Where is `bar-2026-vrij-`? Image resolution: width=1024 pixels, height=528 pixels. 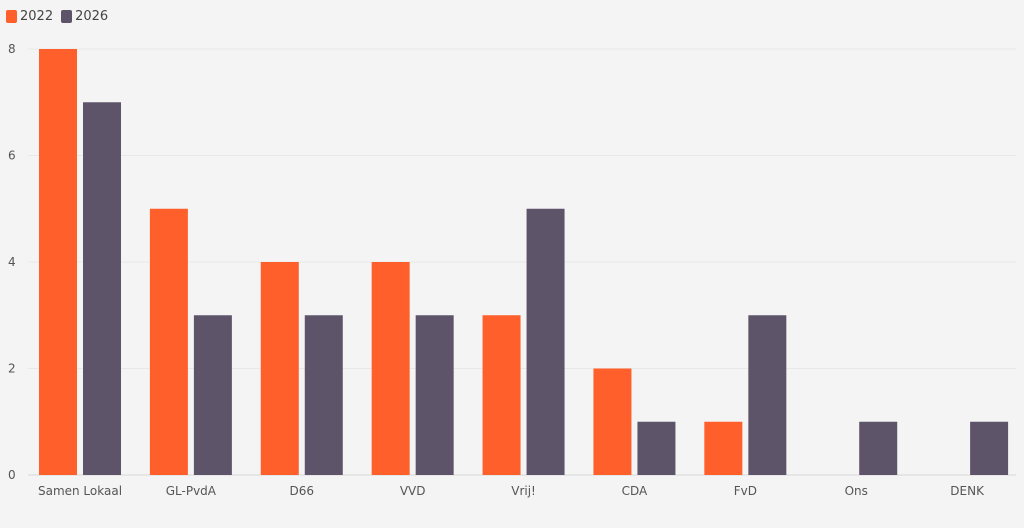
bar-2026-vrij- is located at coordinates (545, 341).